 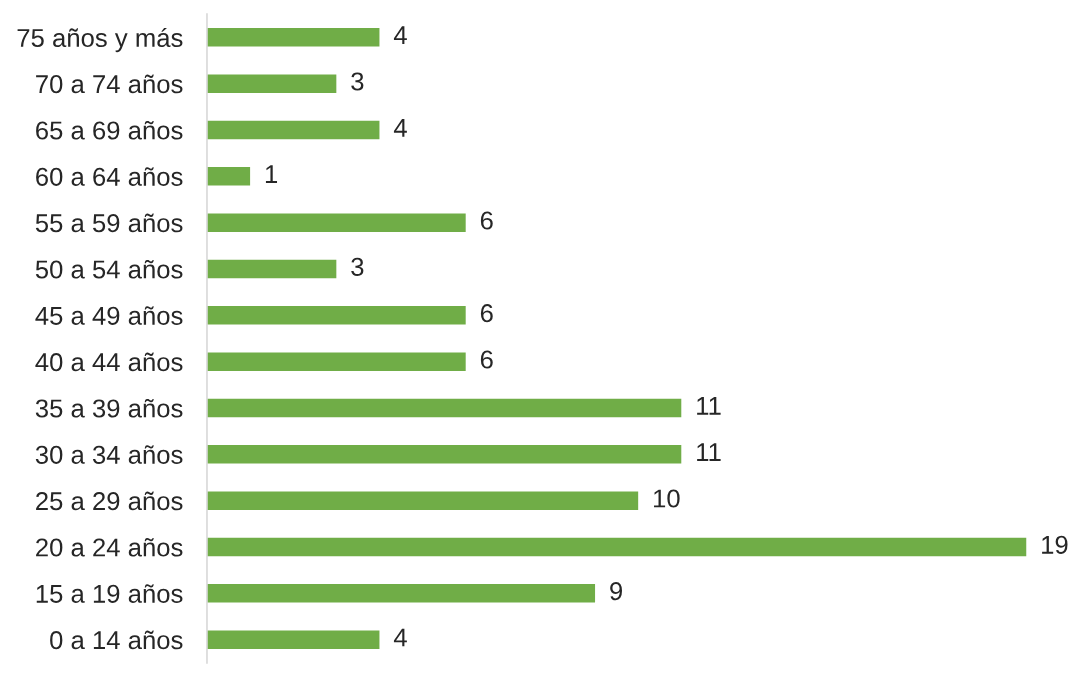 I want to click on data-label: 10, so click(x=667, y=498).